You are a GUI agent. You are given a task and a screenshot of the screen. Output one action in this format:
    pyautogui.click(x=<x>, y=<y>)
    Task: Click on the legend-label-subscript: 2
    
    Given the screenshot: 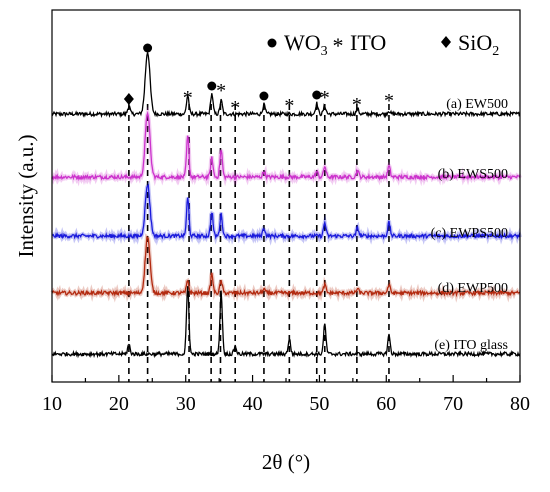 What is the action you would take?
    pyautogui.click(x=495, y=51)
    